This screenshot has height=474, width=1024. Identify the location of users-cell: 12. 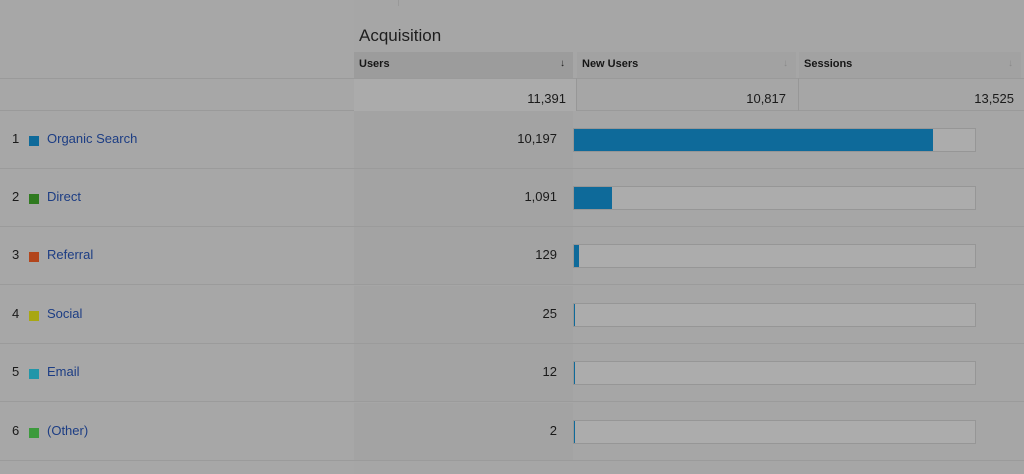
(463, 372).